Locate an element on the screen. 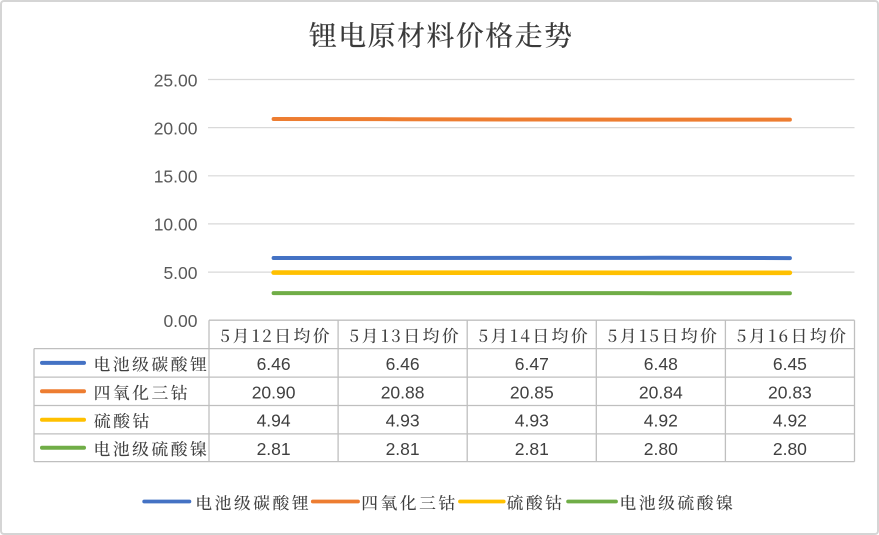 The height and width of the screenshot is (535, 879). svg-text: 6.47 is located at coordinates (532, 364).